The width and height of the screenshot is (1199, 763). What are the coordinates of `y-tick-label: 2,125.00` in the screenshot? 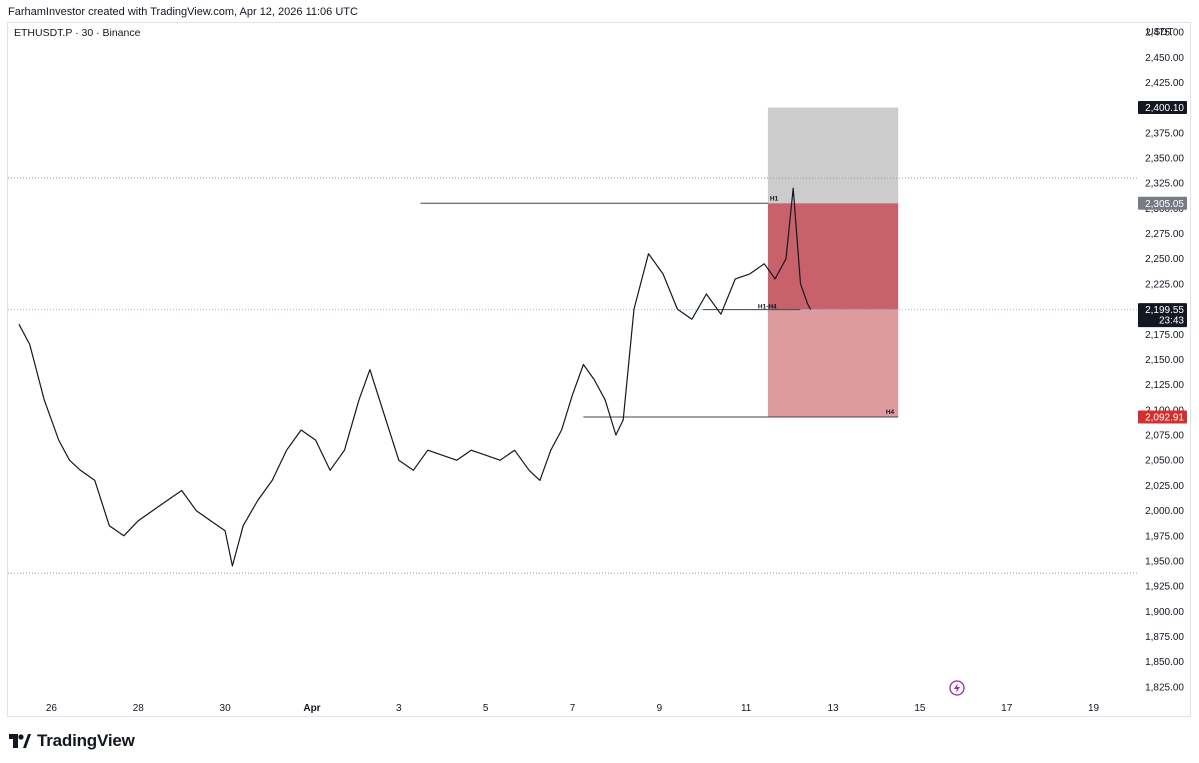 It's located at (1164, 385).